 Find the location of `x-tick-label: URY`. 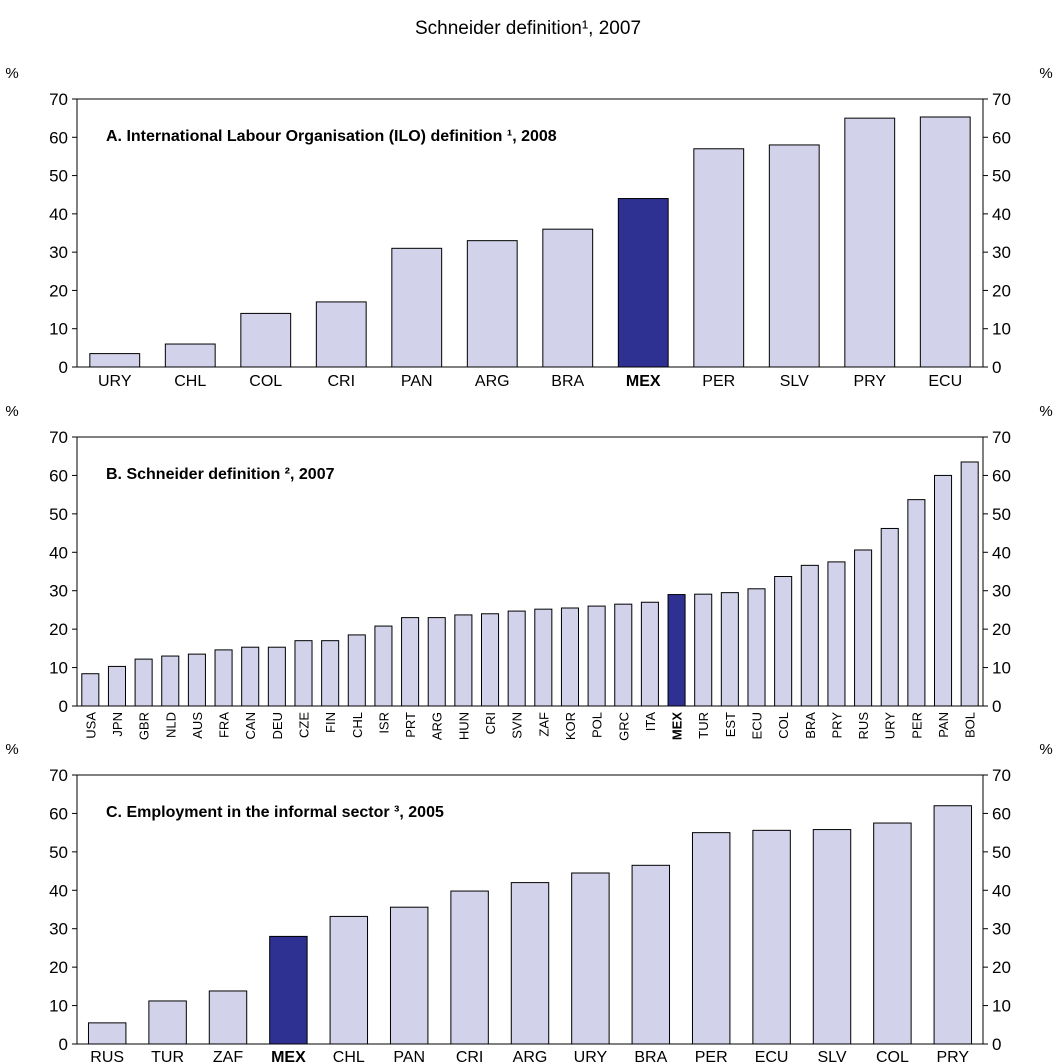

x-tick-label: URY is located at coordinates (890, 726).